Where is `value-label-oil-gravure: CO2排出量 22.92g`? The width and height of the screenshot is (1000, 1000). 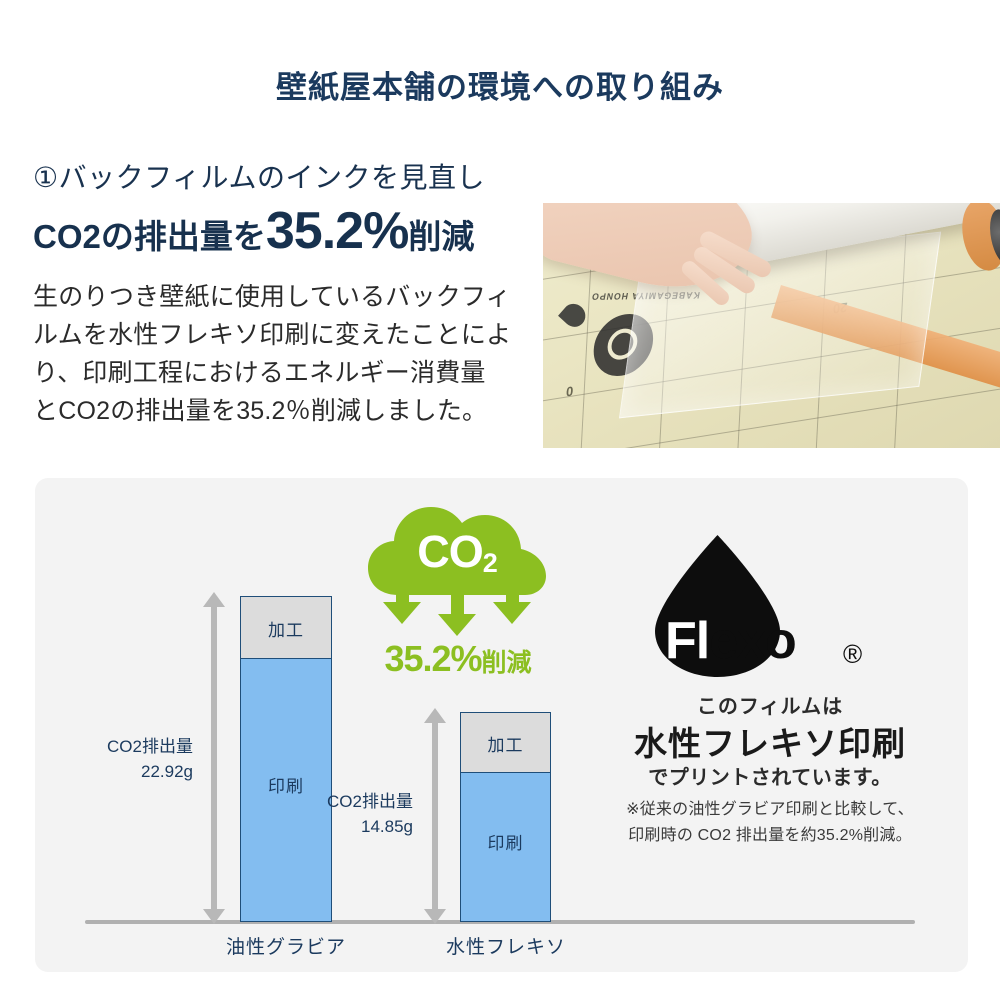
value-label-oil-gravure: CO2排出量 22.92g is located at coordinates (96, 759).